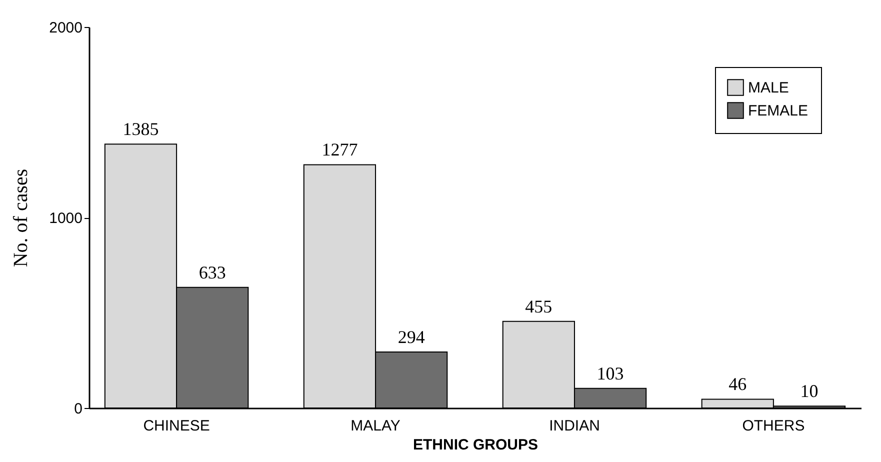  I want to click on x-axis-title: ETHNIC GROUPS, so click(475, 445).